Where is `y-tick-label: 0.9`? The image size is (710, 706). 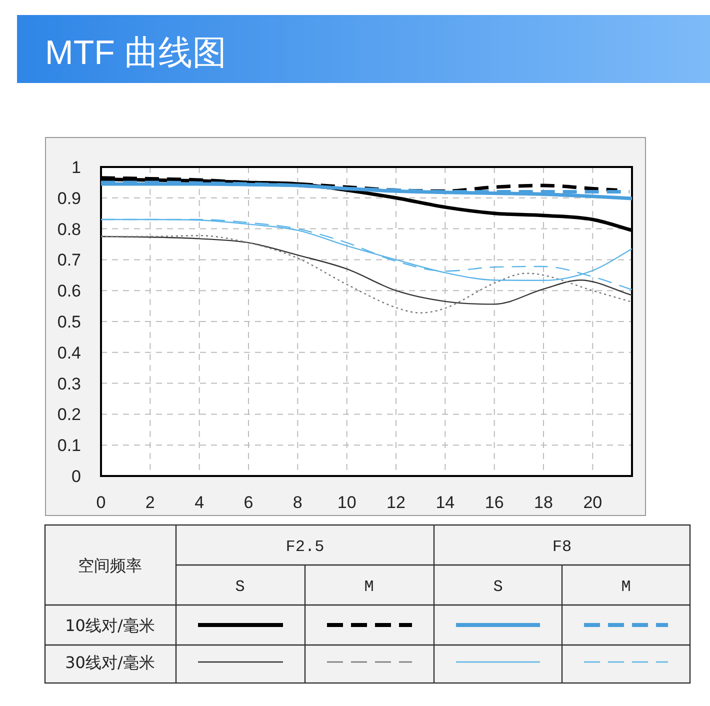 y-tick-label: 0.9 is located at coordinates (69, 198).